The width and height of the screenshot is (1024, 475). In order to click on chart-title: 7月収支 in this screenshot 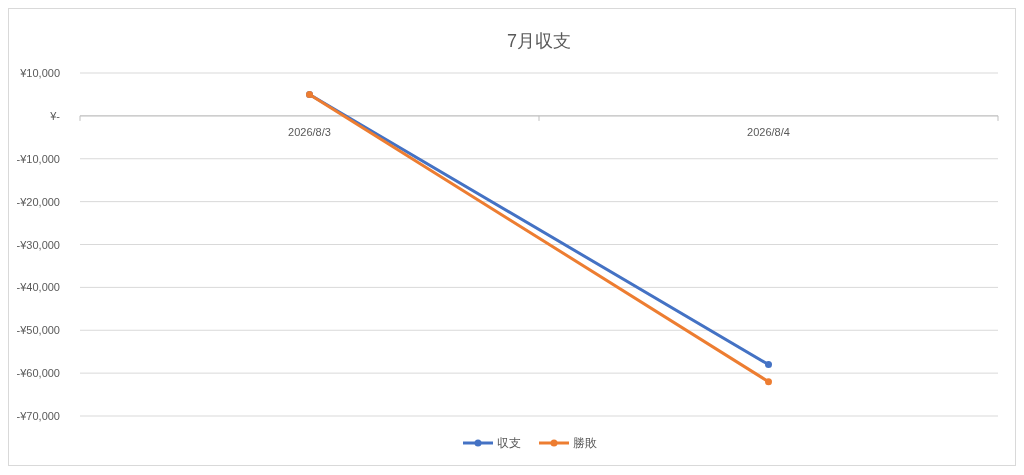, I will do `click(539, 41)`.